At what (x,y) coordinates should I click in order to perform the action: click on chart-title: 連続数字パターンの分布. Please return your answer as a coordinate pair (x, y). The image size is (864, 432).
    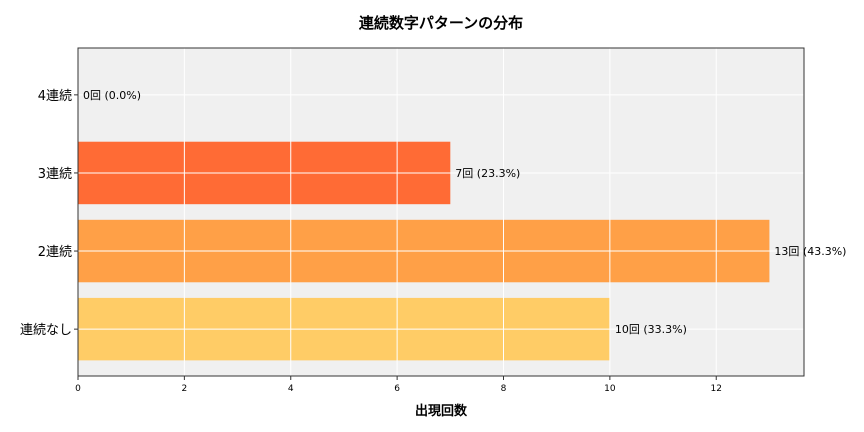
    Looking at the image, I should click on (441, 23).